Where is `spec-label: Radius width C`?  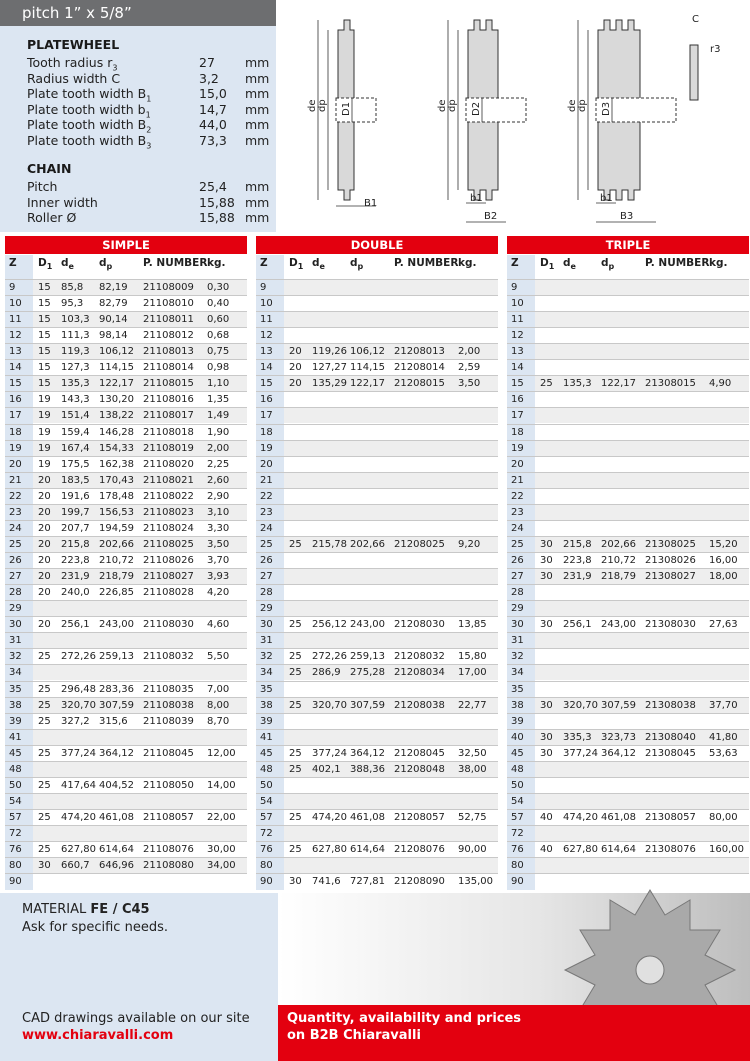 spec-label: Radius width C is located at coordinates (74, 78).